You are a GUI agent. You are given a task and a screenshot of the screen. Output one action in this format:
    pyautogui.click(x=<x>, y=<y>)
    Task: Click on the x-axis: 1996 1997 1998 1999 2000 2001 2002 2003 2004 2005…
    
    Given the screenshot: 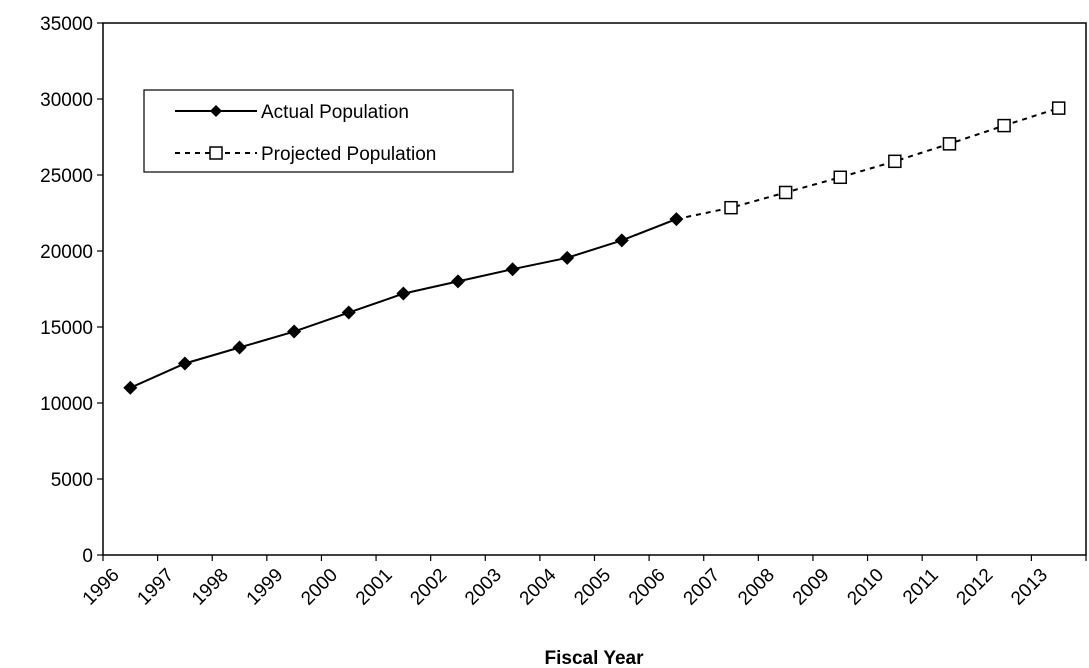 What is the action you would take?
    pyautogui.click(x=583, y=582)
    